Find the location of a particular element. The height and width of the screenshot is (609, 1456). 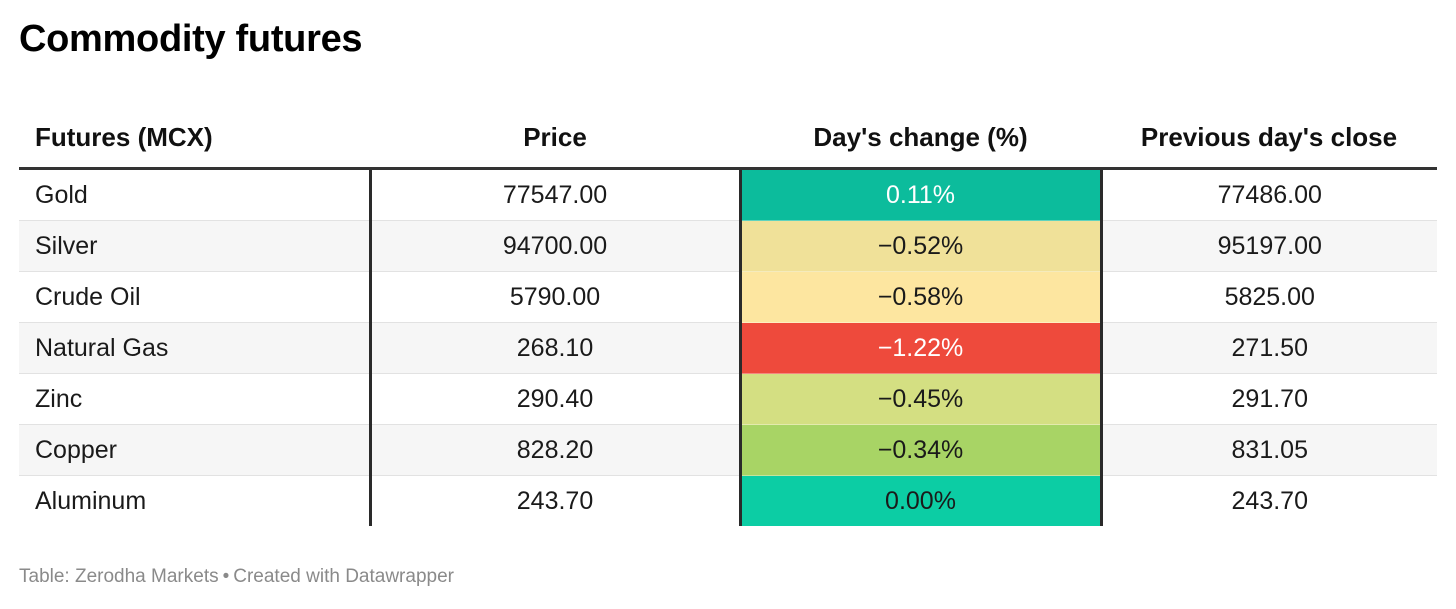

cell-days-change: −1.22% is located at coordinates (919, 348).